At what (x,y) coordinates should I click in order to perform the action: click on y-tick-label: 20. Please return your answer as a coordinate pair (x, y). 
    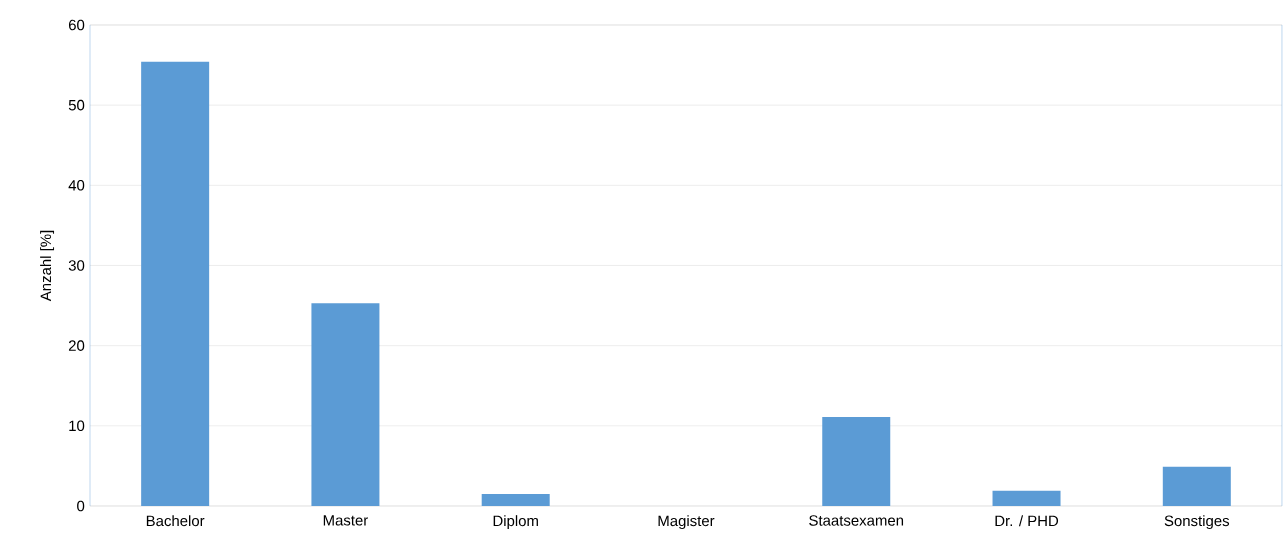
    Looking at the image, I should click on (76, 345).